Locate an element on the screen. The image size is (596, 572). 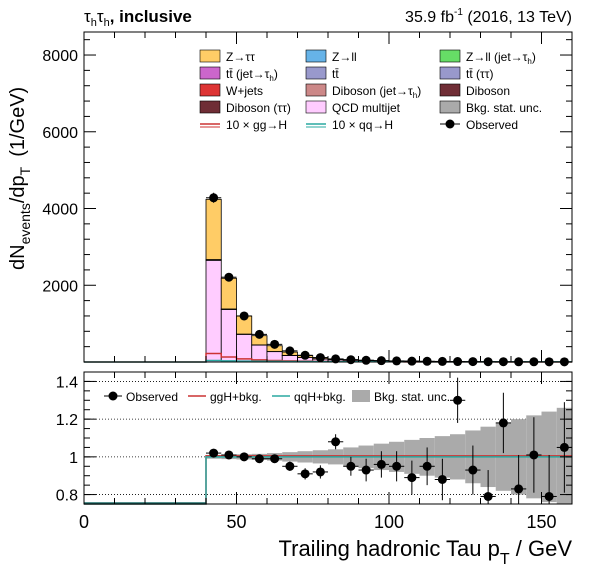
main-ytick-label-3: 8000 is located at coordinates (60, 56).